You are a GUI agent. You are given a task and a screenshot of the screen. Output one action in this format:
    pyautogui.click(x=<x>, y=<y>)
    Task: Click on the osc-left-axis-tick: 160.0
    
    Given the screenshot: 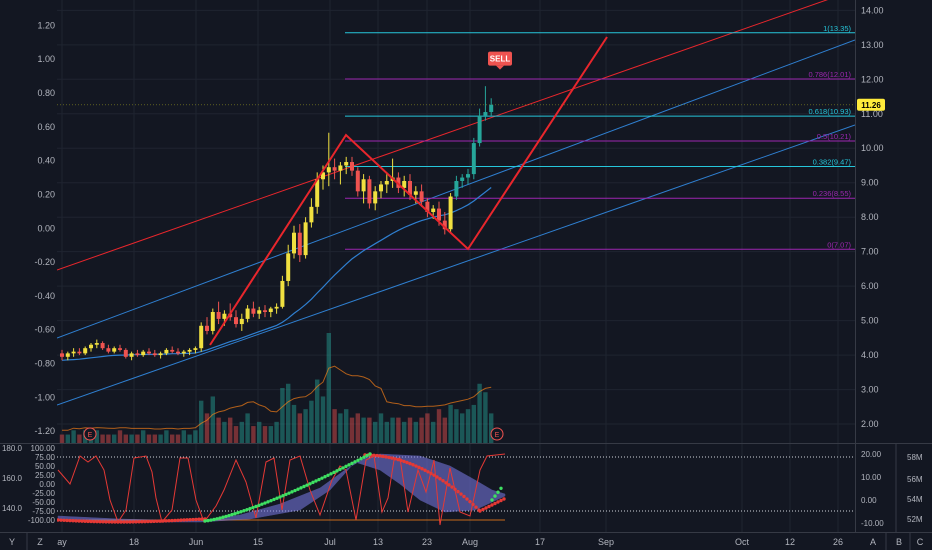 What is the action you would take?
    pyautogui.click(x=12, y=478)
    